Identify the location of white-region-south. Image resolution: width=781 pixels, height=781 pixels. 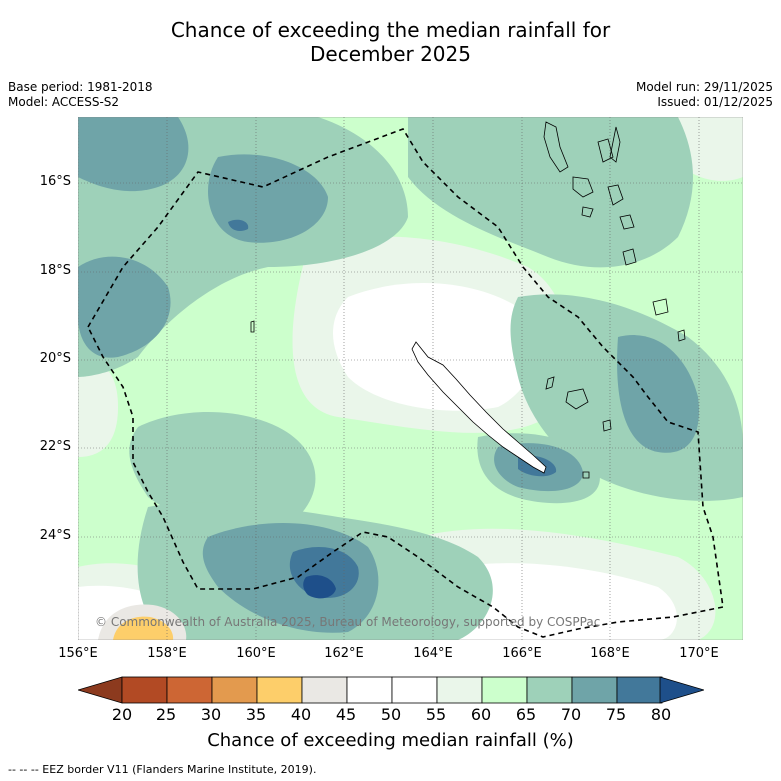
(557, 601).